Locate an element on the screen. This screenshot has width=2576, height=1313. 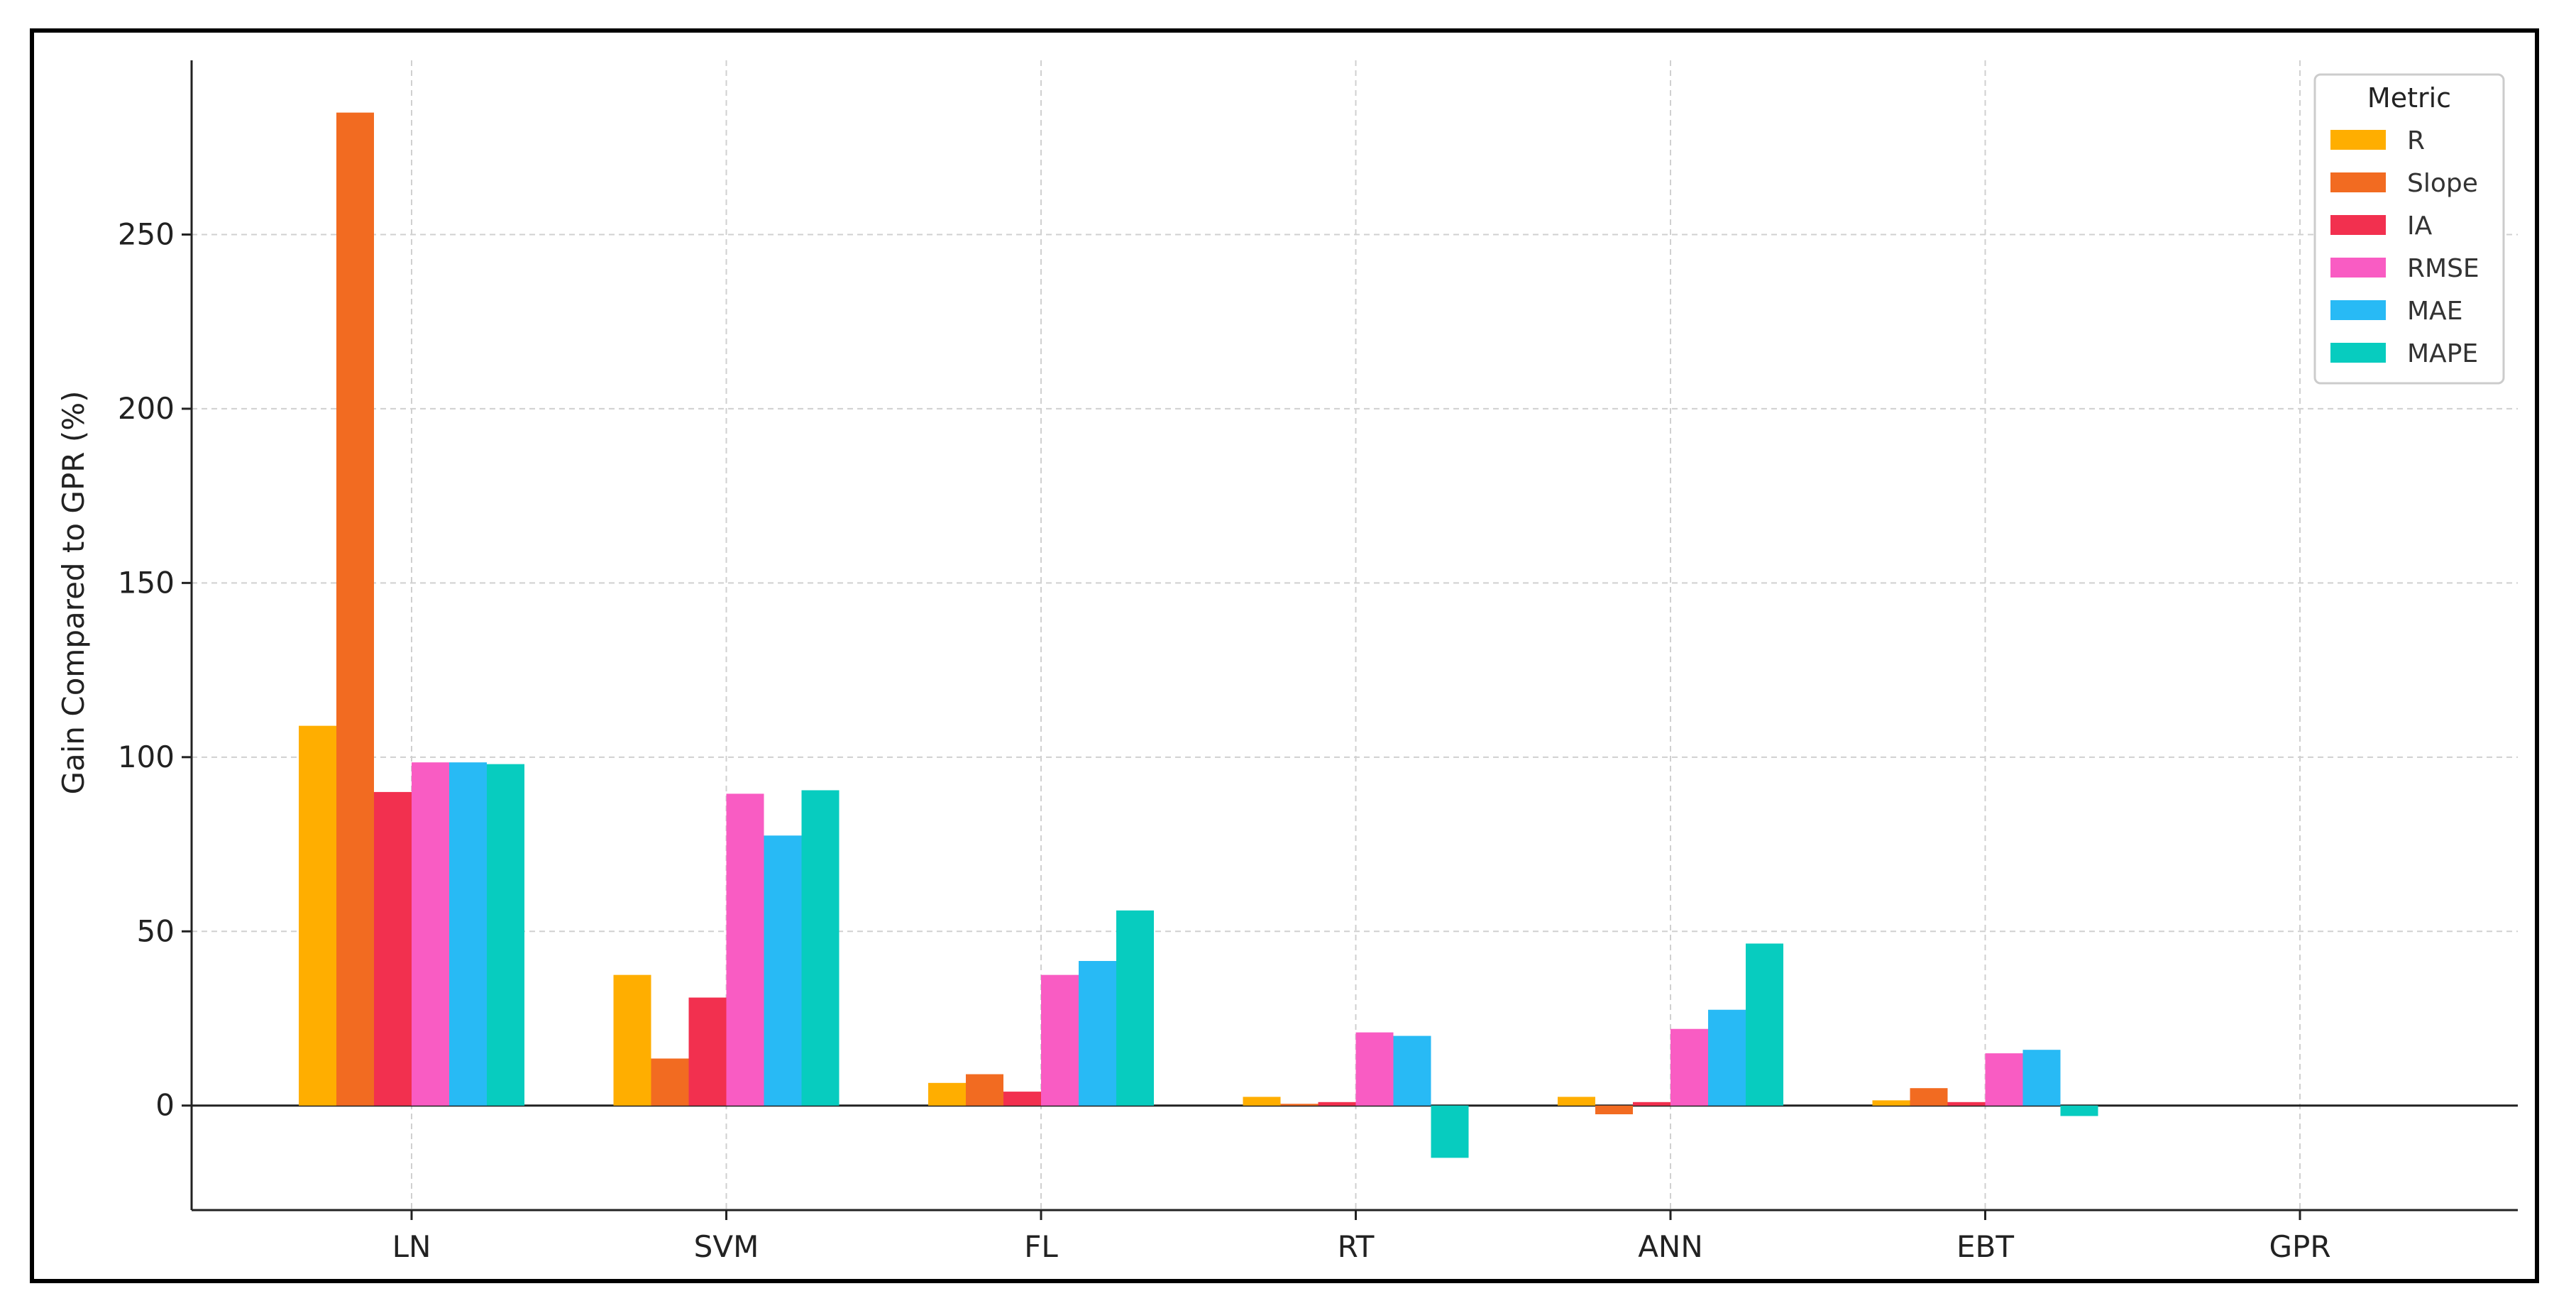
y-tick-label: 50 is located at coordinates (156, 930).